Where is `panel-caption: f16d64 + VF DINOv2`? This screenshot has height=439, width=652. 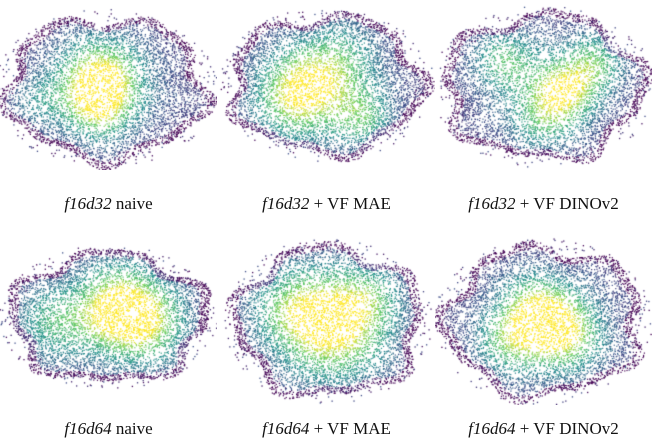
panel-caption: f16d64 + VF DINOv2 is located at coordinates (543, 429).